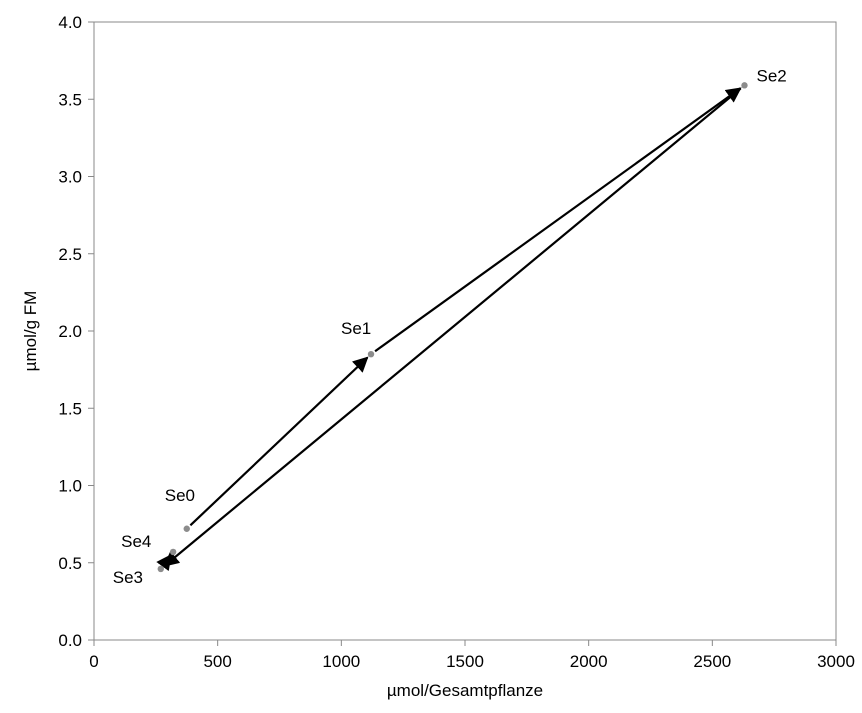 The width and height of the screenshot is (862, 713). Describe the element at coordinates (70, 99) in the screenshot. I see `y-tick-label: 3.5` at that location.